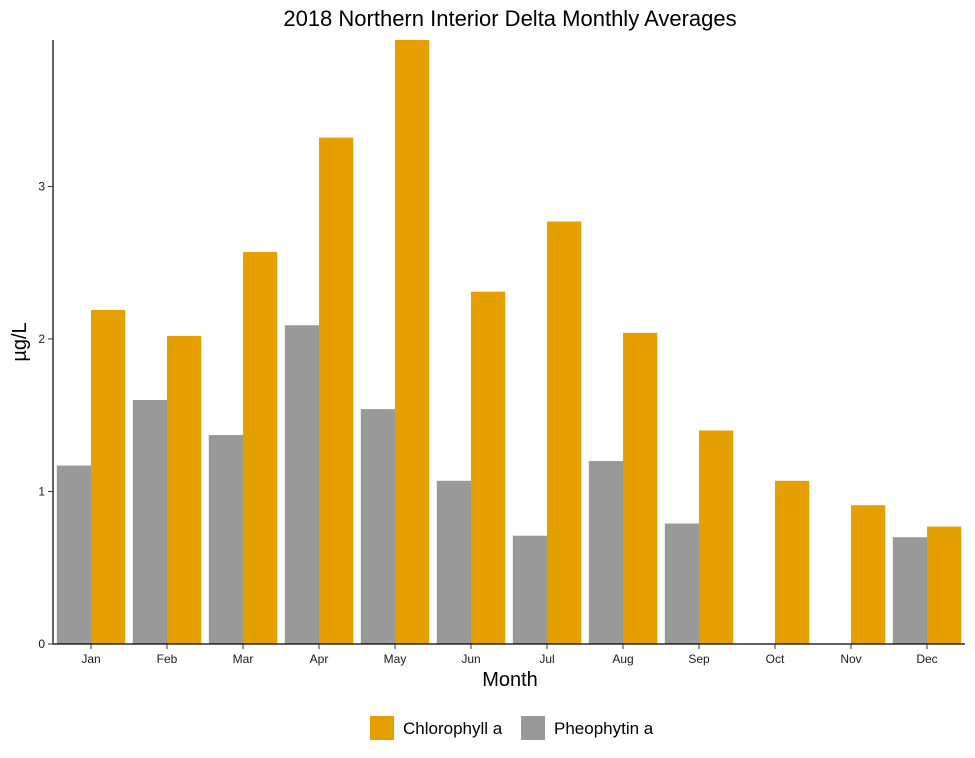 Image resolution: width=975 pixels, height=758 pixels. What do you see at coordinates (41, 339) in the screenshot?
I see `y-tick-label: 2` at bounding box center [41, 339].